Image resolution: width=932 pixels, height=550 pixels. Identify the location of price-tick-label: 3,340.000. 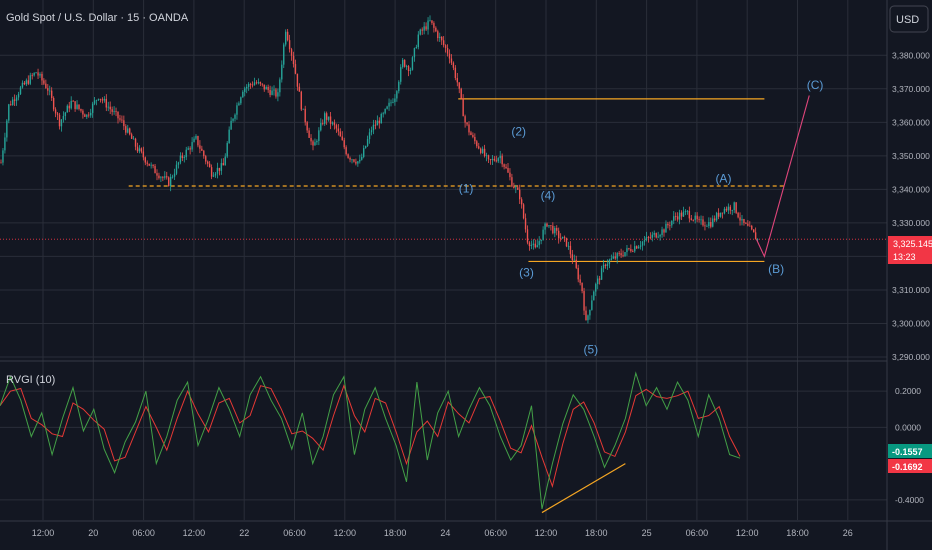
(911, 189).